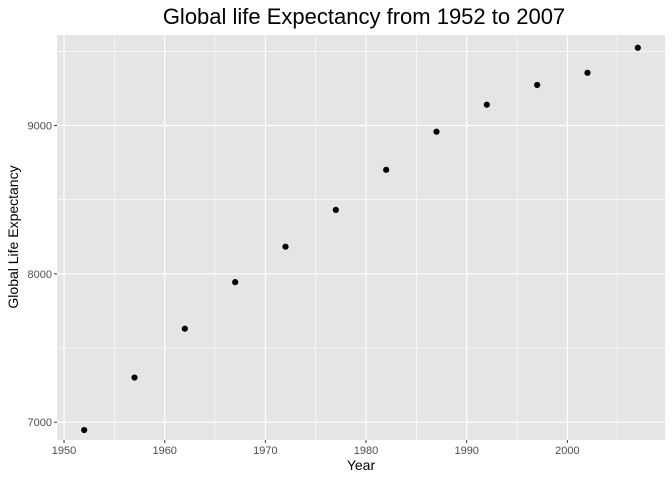 The width and height of the screenshot is (672, 485). What do you see at coordinates (13, 236) in the screenshot?
I see `y-axis-label: Global Life Expectancy` at bounding box center [13, 236].